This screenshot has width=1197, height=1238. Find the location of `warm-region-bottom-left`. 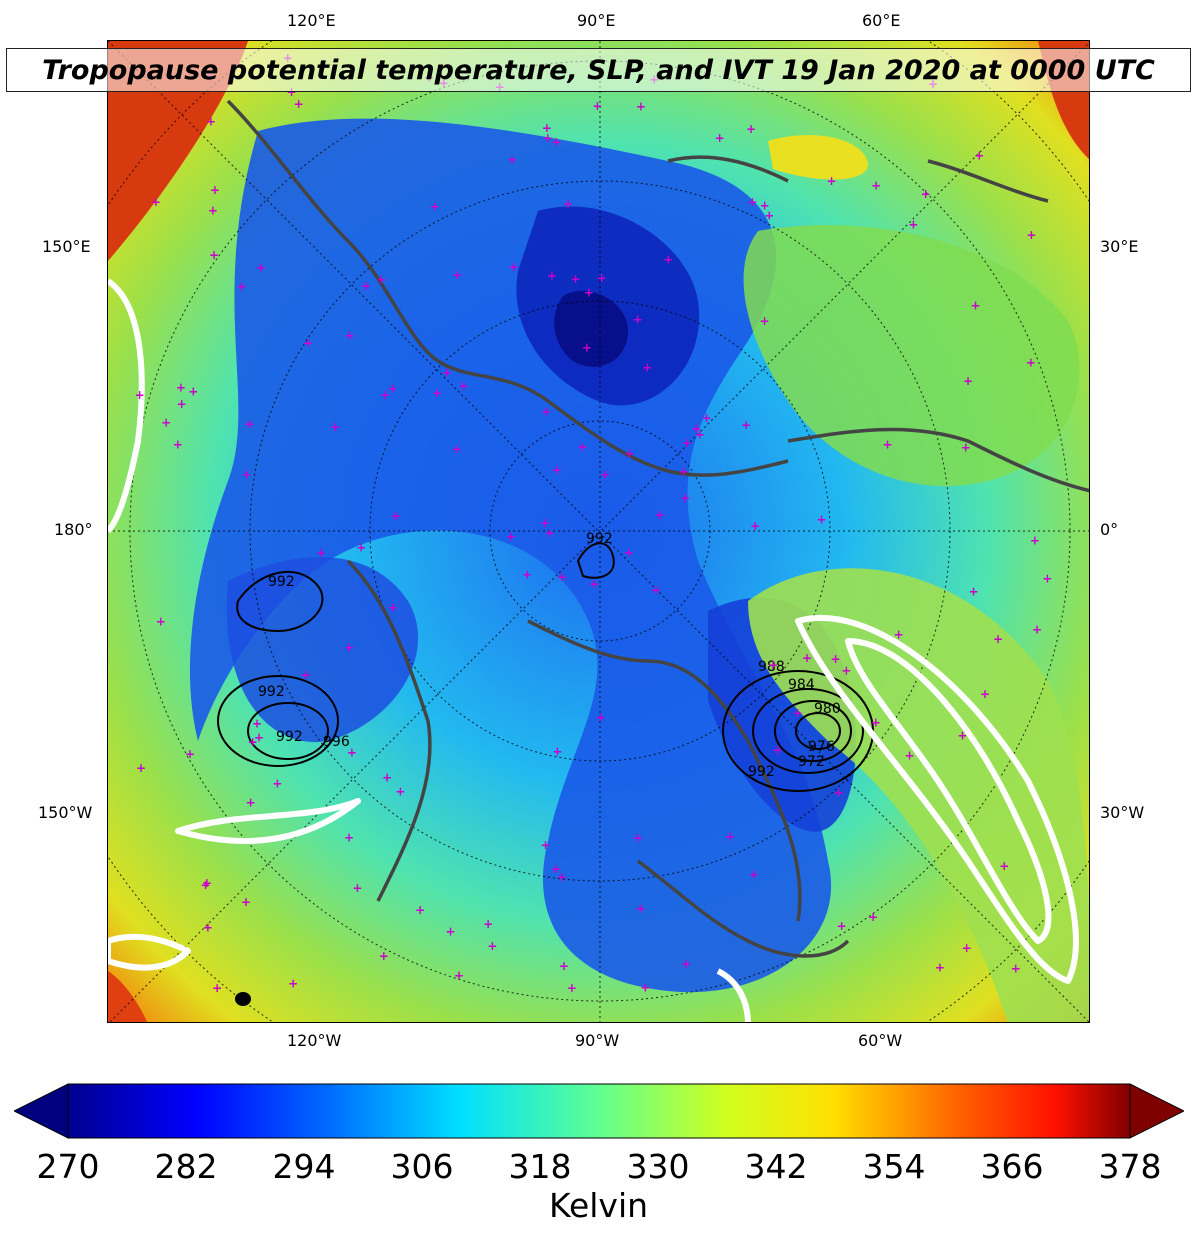

warm-region-bottom-left is located at coordinates (128, 996).